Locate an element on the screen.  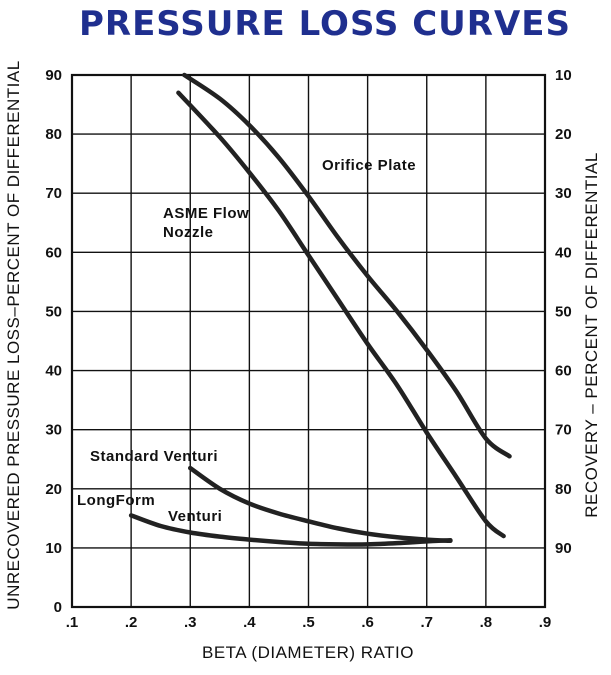
right-y-tick-label: 60 is located at coordinates (563, 371).